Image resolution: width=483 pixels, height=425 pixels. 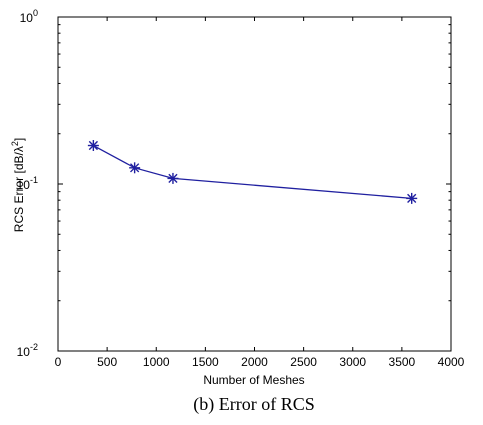 What do you see at coordinates (19, 139) in the screenshot?
I see `y-axis-title-end: ]` at bounding box center [19, 139].